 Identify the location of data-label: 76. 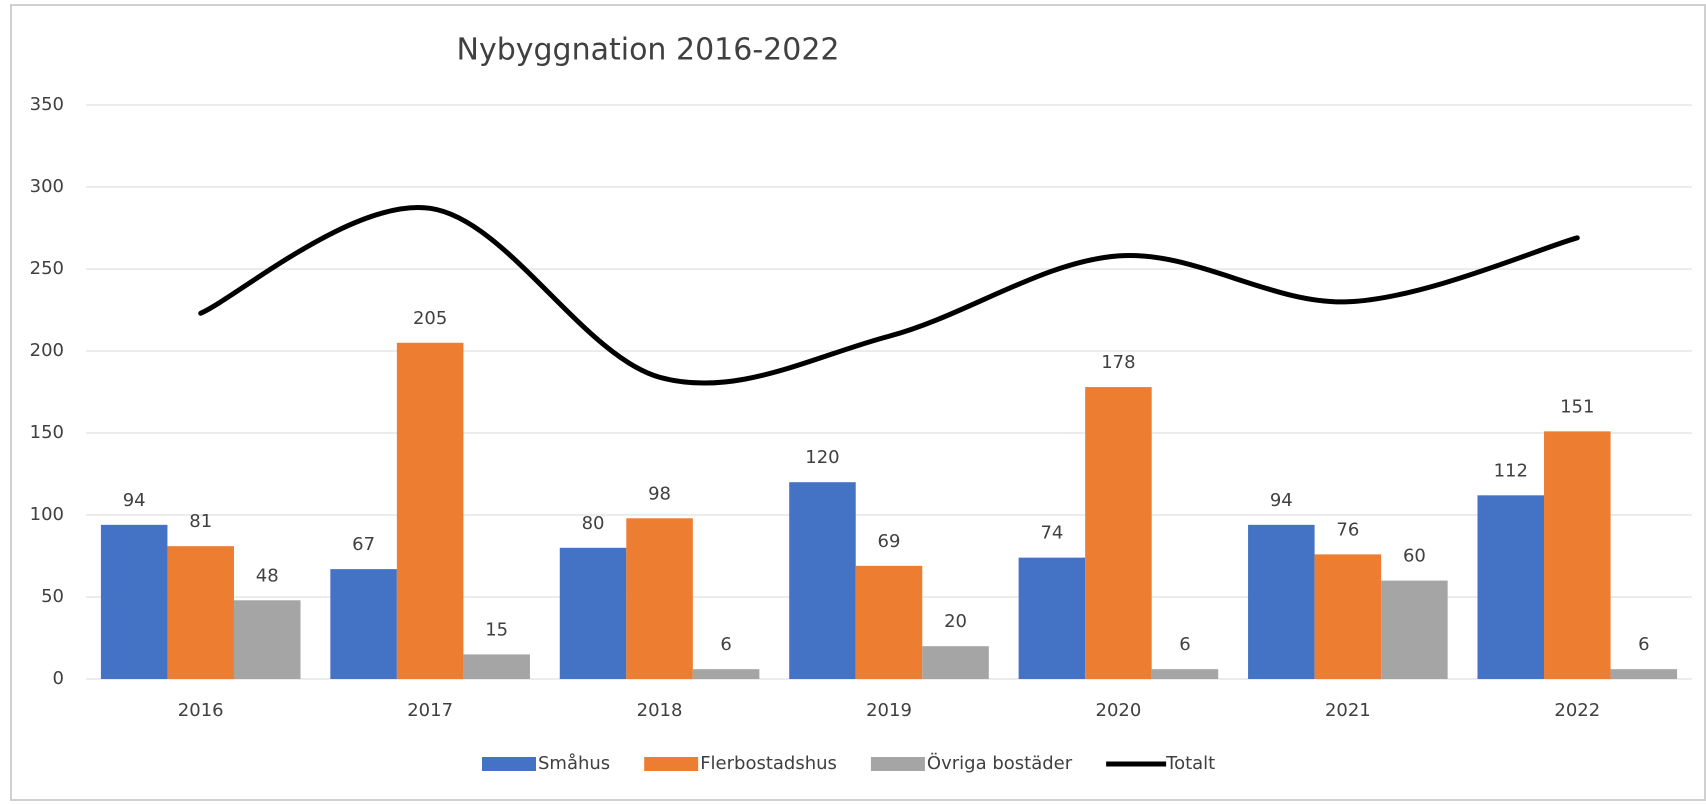
(1347, 529).